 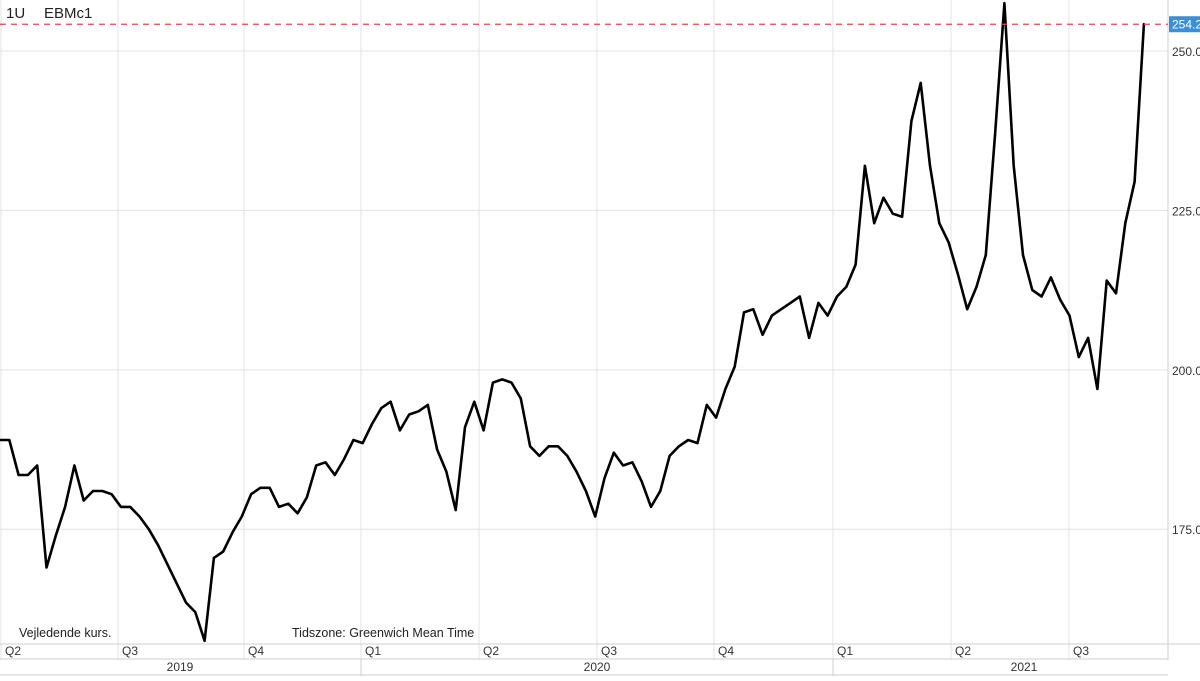 What do you see at coordinates (1186, 371) in the screenshot?
I see `y-tick-label: 200.0` at bounding box center [1186, 371].